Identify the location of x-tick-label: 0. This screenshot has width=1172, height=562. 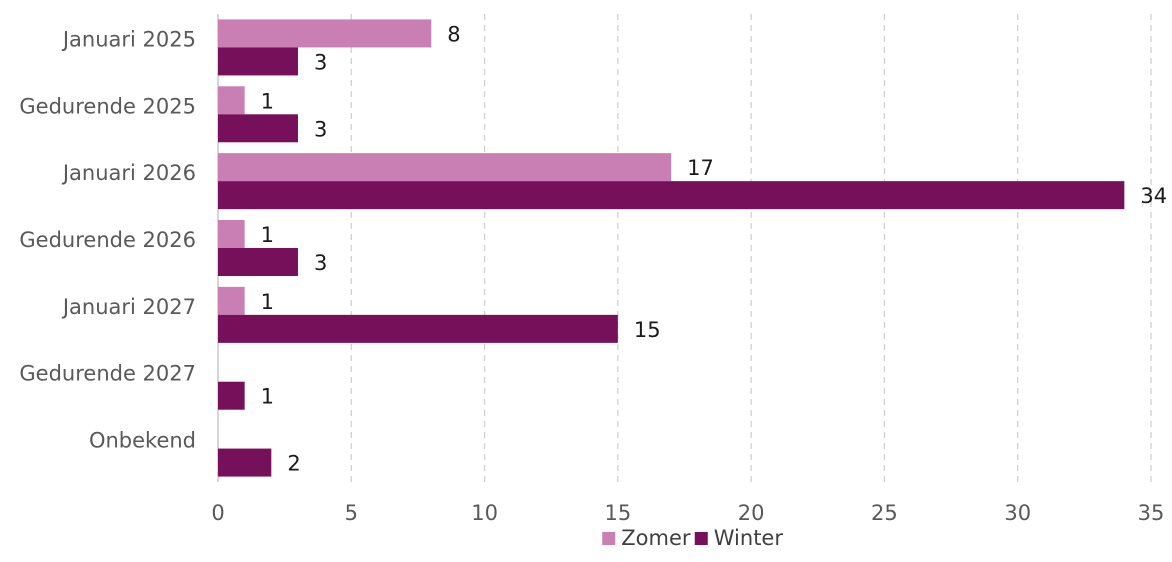
(217, 513).